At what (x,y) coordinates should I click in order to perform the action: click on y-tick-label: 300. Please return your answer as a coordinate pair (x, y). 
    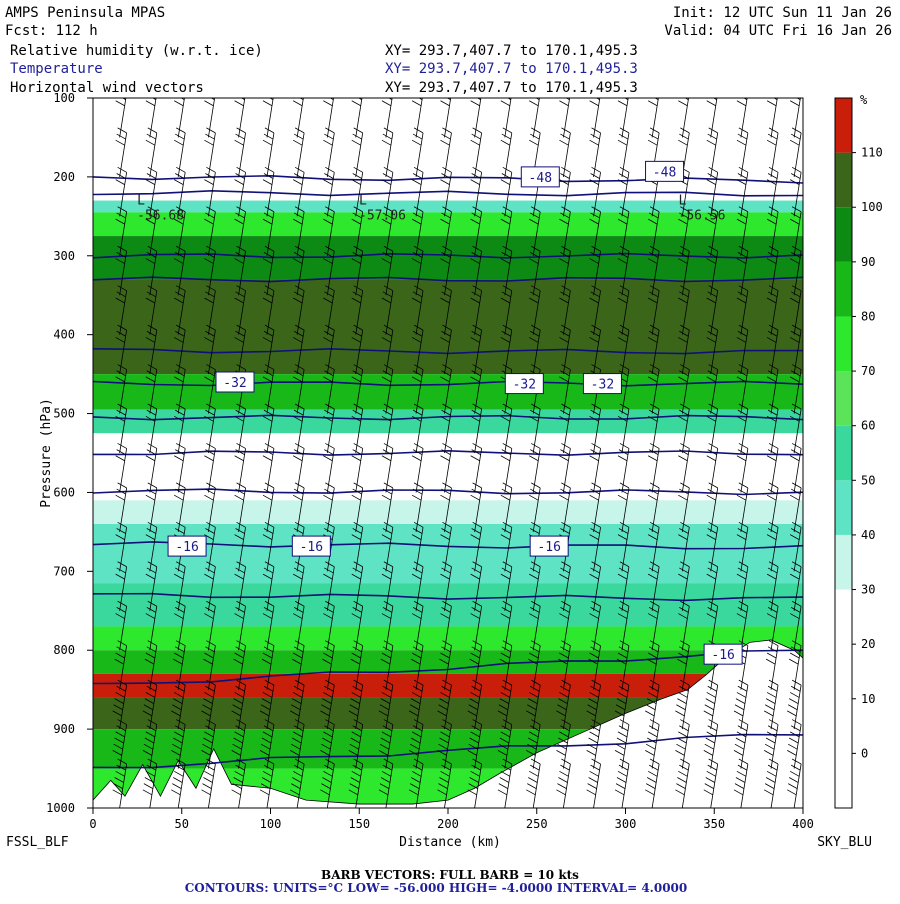
    Looking at the image, I should click on (64, 256).